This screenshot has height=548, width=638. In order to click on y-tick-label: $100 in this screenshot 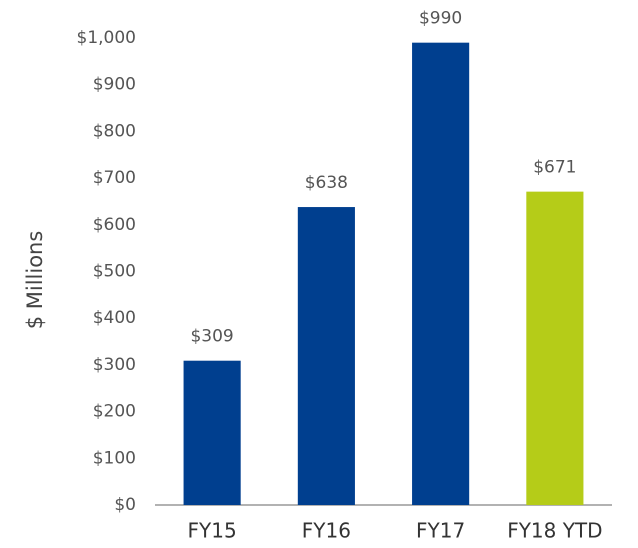, I will do `click(114, 458)`.